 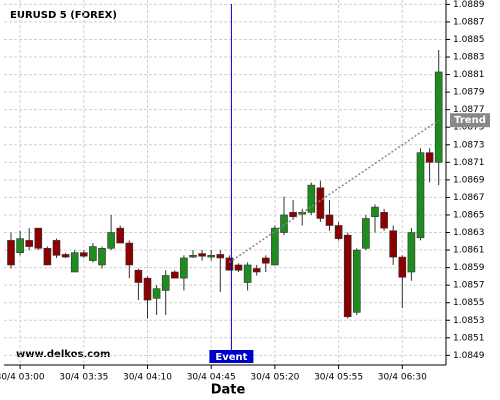 What do you see at coordinates (469, 163) in the screenshot?
I see `y-tick-label: 1.0871` at bounding box center [469, 163].